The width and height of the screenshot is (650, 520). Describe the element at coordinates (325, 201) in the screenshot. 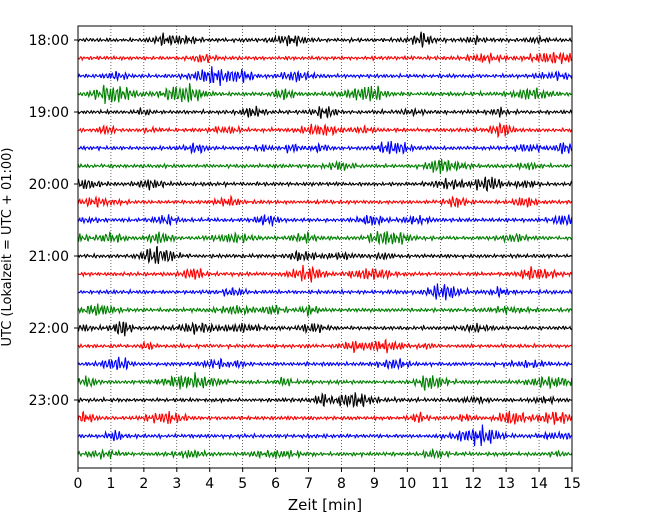

I see `trace-2015` at that location.